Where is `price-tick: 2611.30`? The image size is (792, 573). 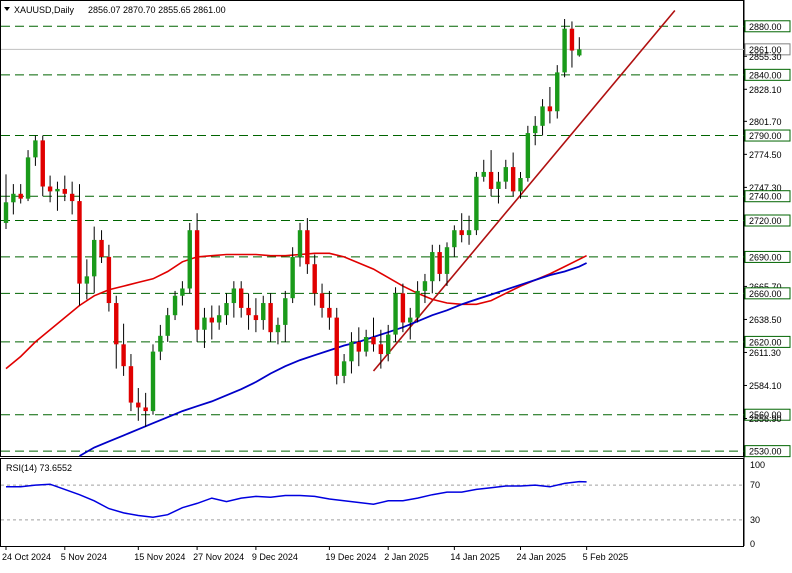
price-tick: 2611.30 is located at coordinates (762, 353).